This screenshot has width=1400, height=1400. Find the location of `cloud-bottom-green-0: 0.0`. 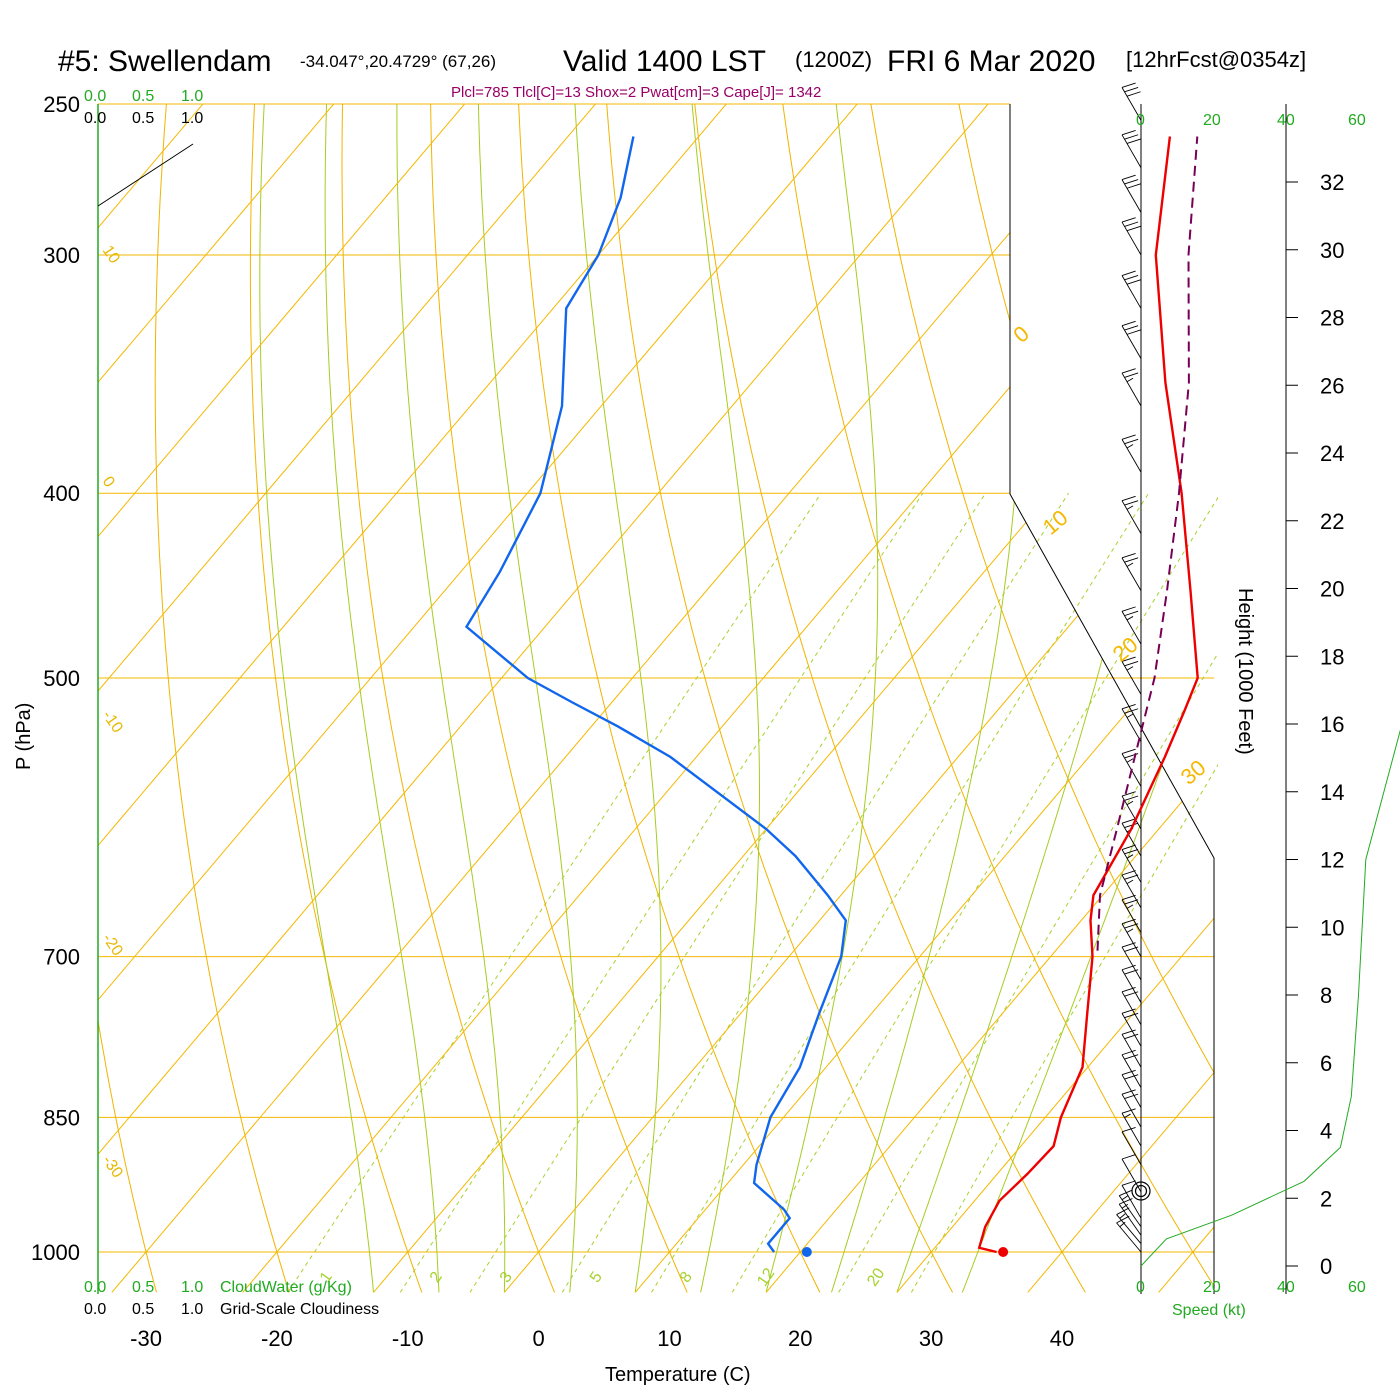

cloud-bottom-green-0: 0.0 is located at coordinates (95, 1287).